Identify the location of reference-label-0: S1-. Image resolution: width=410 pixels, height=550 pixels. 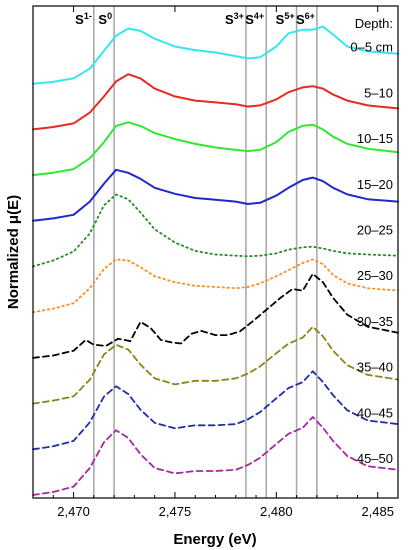
(83, 19).